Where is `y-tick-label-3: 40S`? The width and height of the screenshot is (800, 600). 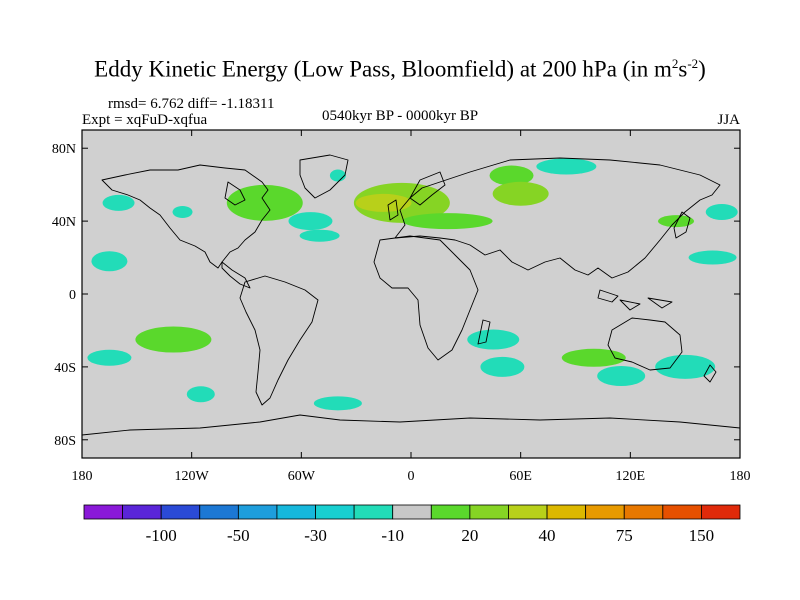
y-tick-label-3: 40S is located at coordinates (65, 368).